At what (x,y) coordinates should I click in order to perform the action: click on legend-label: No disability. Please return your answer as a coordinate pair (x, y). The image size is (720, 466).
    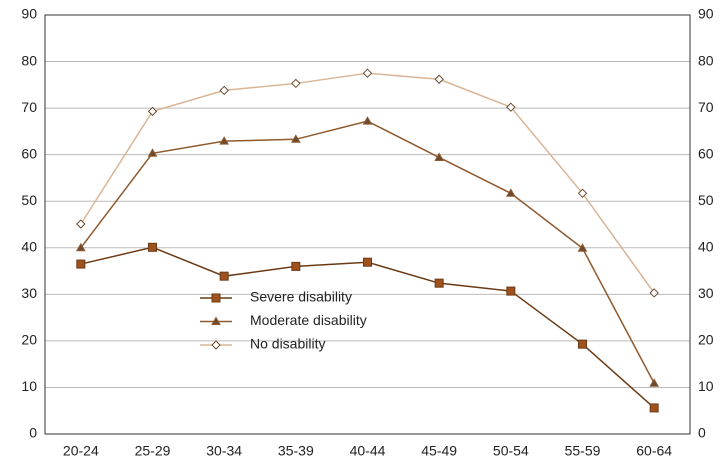
    Looking at the image, I should click on (287, 344).